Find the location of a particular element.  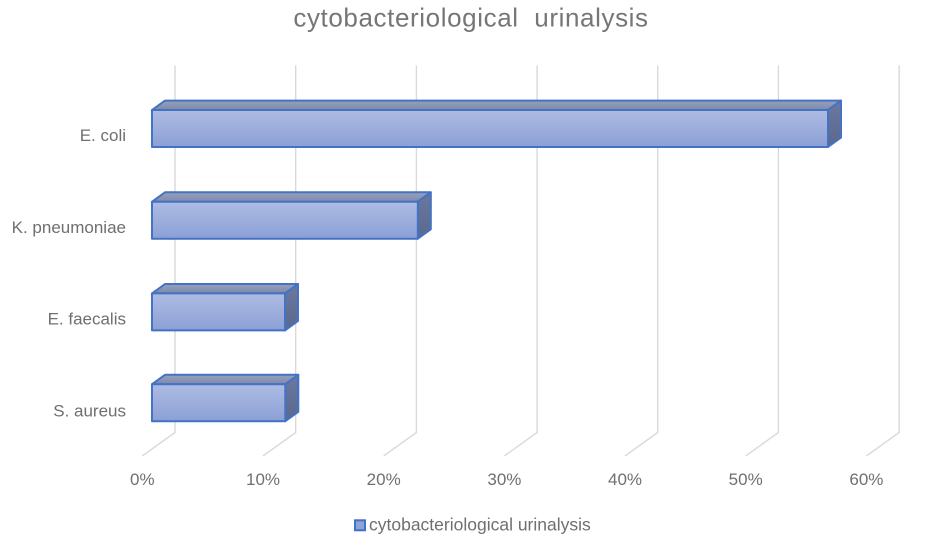

svg-text:cytobacteriological urinalysi: cytobacteriological urinalysis is located at coordinates (470, 18).